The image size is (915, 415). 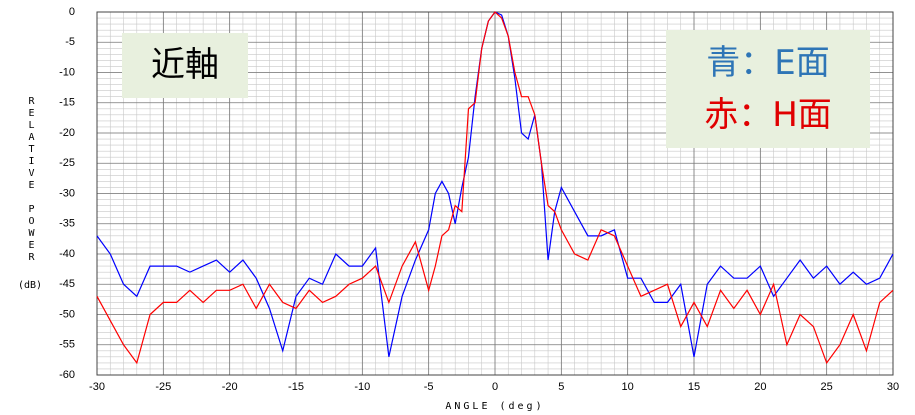 What do you see at coordinates (768, 115) in the screenshot?
I see `legend-entry: 赤：H面` at bounding box center [768, 115].